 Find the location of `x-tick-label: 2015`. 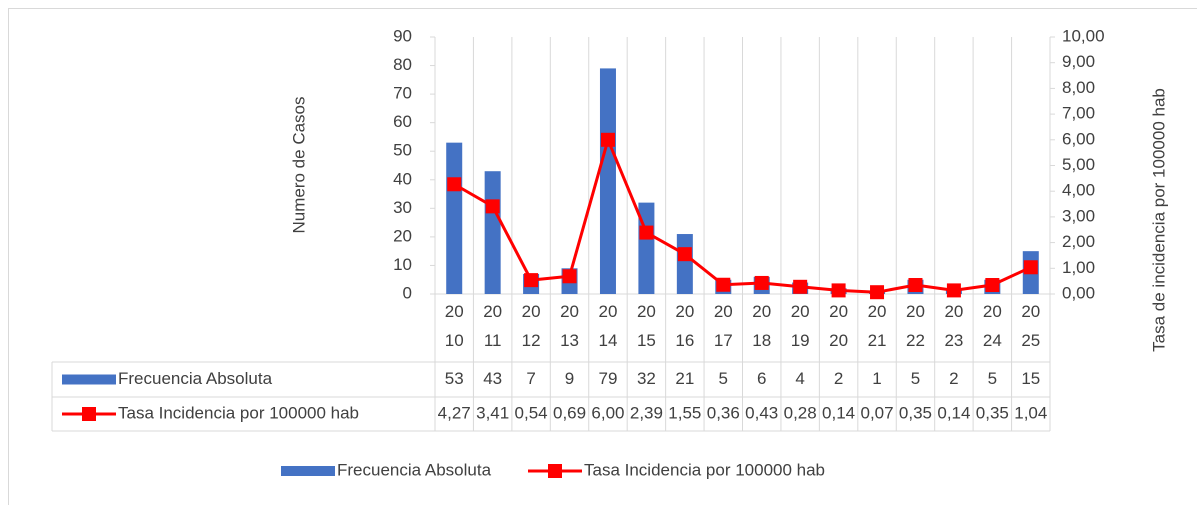

x-tick-label: 2015 is located at coordinates (646, 326).